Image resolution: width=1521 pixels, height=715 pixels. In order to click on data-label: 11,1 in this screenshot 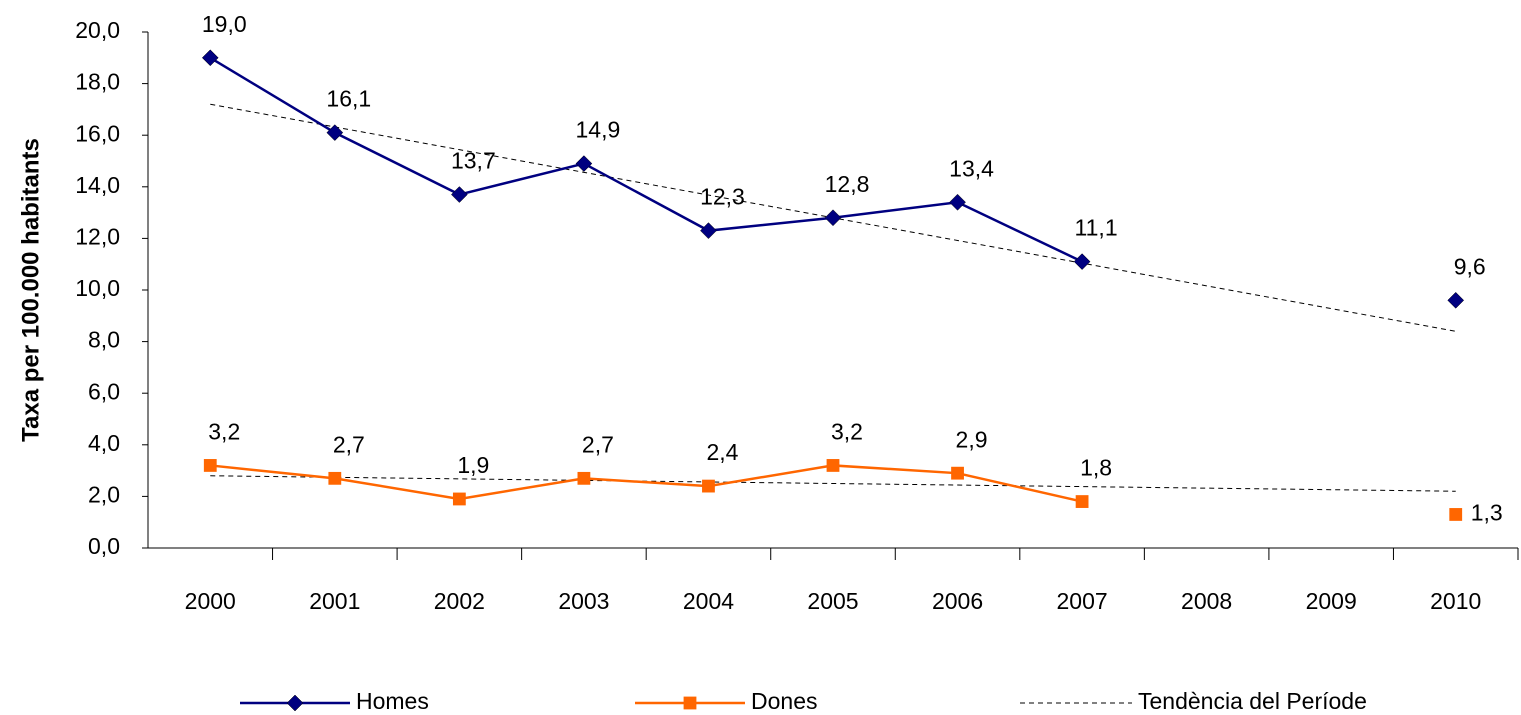, I will do `click(1096, 228)`.